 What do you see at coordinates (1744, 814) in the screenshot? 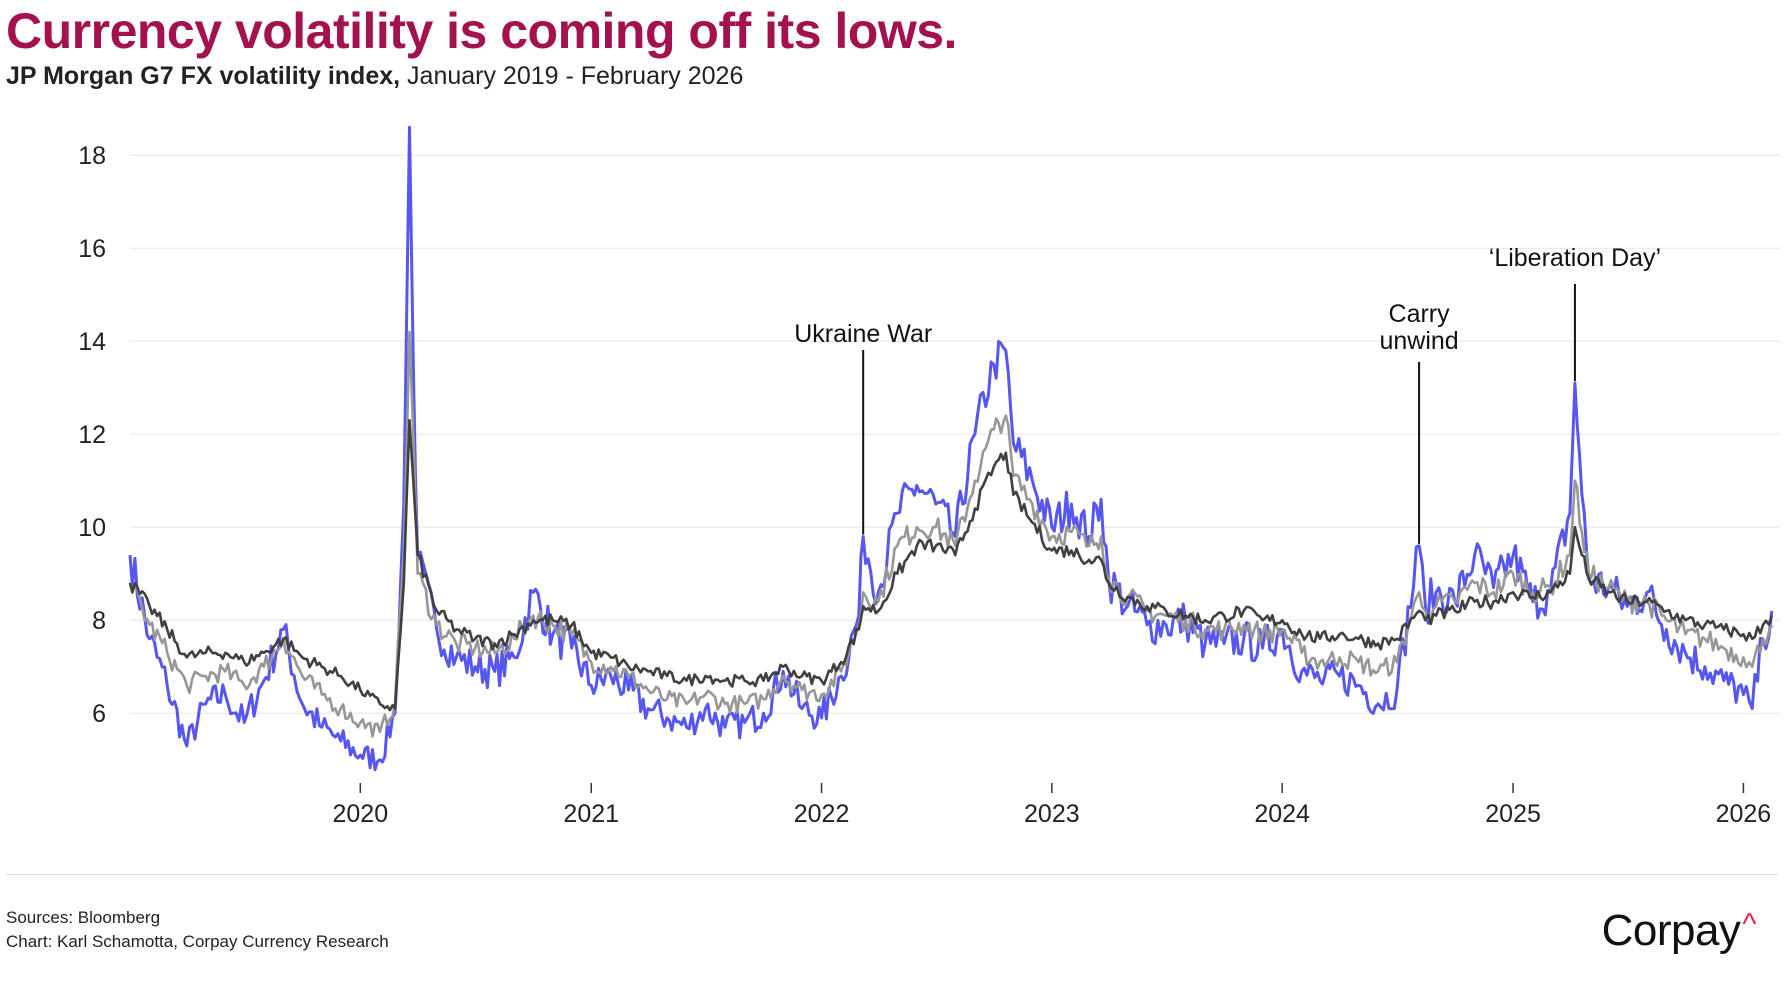
I see `x-tick-label: 2026` at bounding box center [1744, 814].